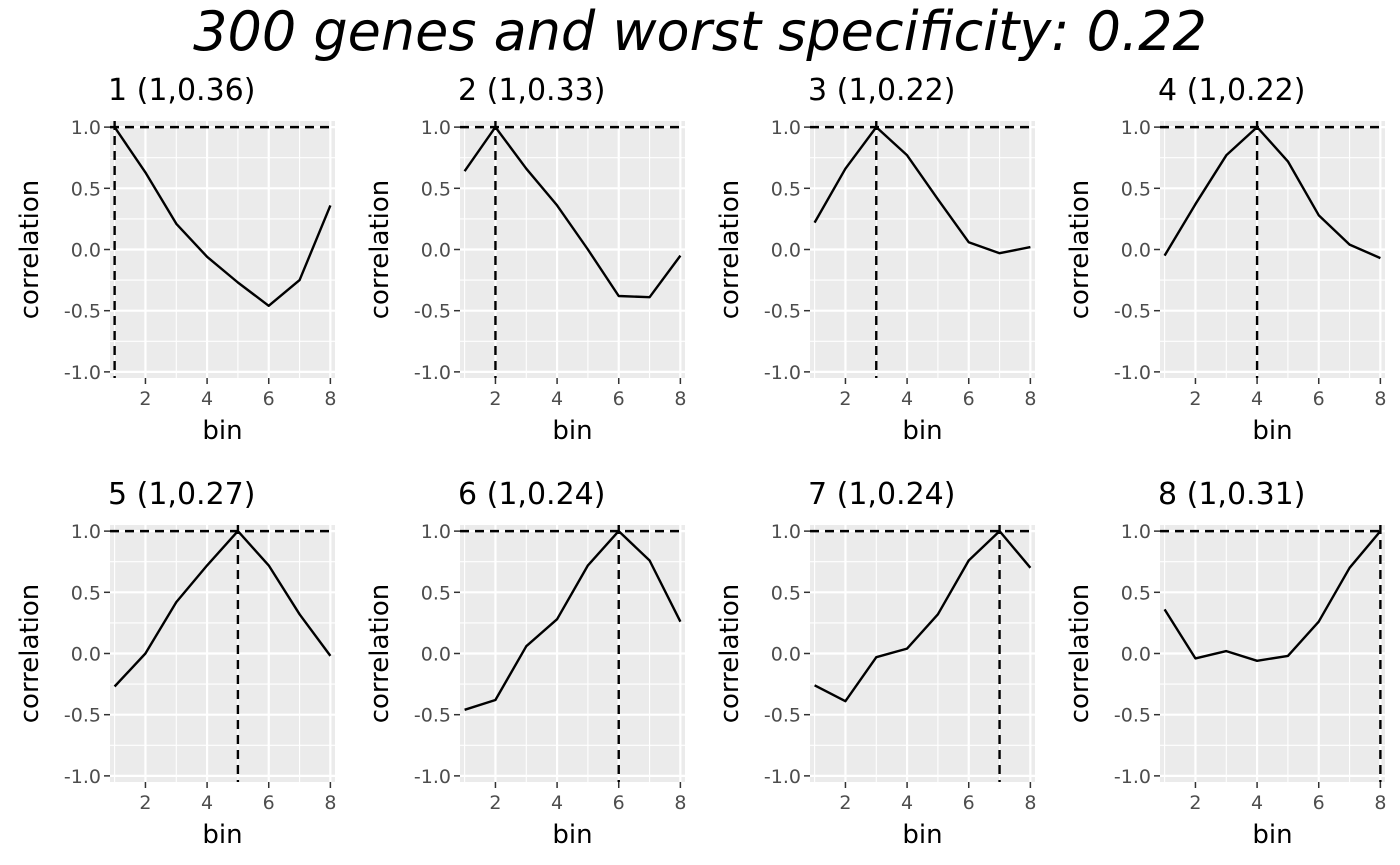 Image resolution: width=1400 pixels, height=865 pixels. What do you see at coordinates (1231, 494) in the screenshot?
I see `panel-title: 8 (1,0.31)` at bounding box center [1231, 494].